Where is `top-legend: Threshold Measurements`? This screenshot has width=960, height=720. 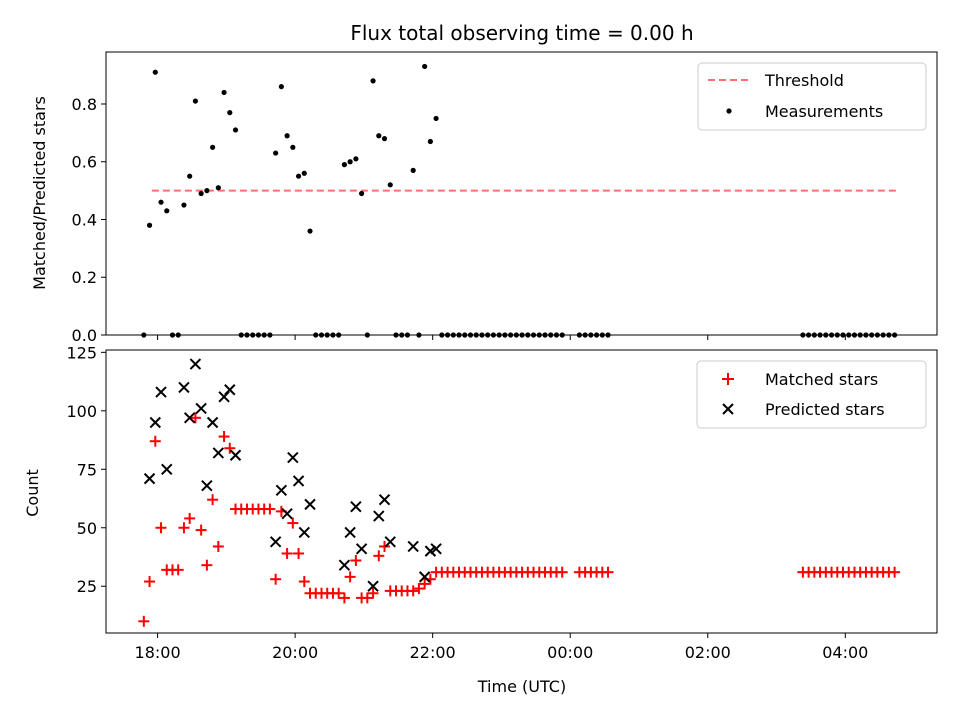
top-legend: Threshold Measurements is located at coordinates (812, 96).